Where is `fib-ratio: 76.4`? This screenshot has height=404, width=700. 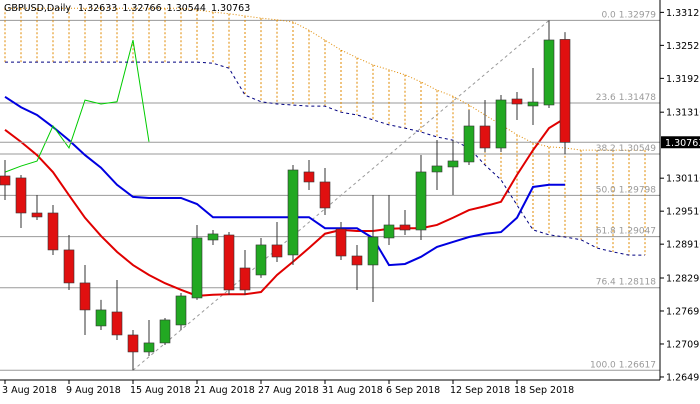 fib-ratio: 76.4 is located at coordinates (606, 283).